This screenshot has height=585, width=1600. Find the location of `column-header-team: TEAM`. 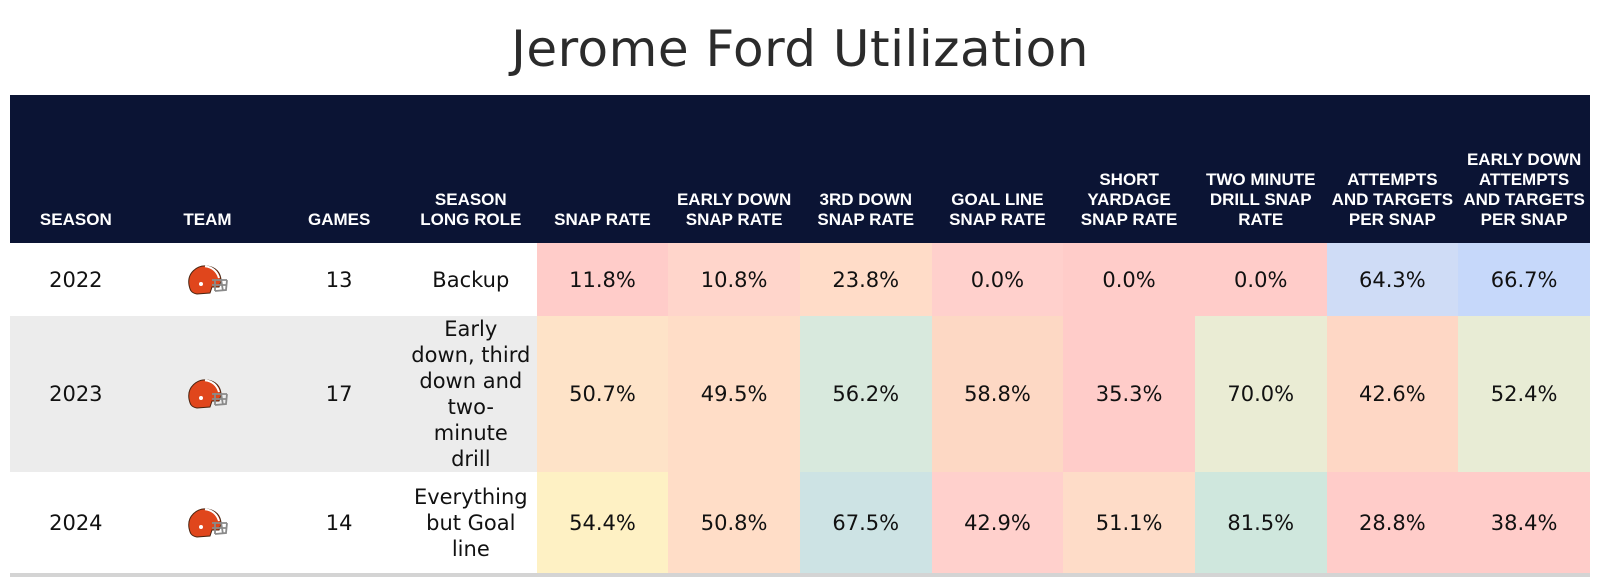

column-header-team: TEAM is located at coordinates (207, 219).